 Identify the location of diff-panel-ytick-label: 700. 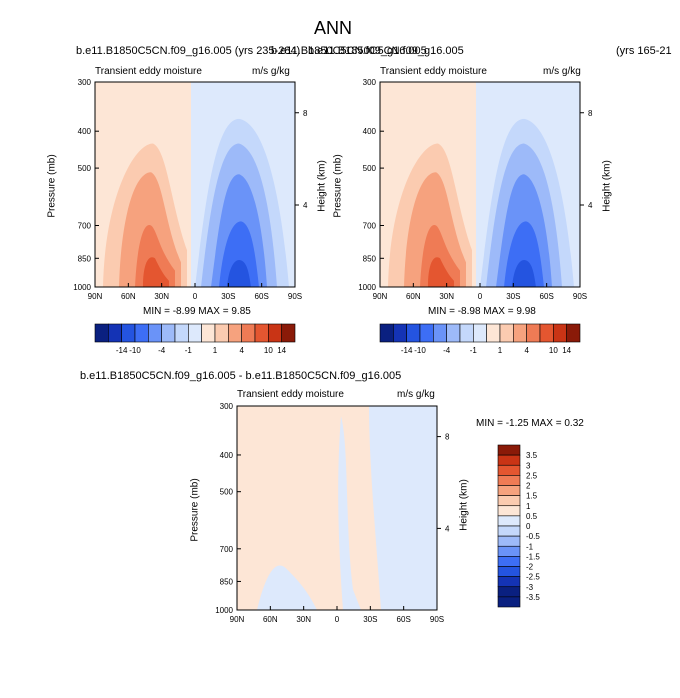
(227, 549).